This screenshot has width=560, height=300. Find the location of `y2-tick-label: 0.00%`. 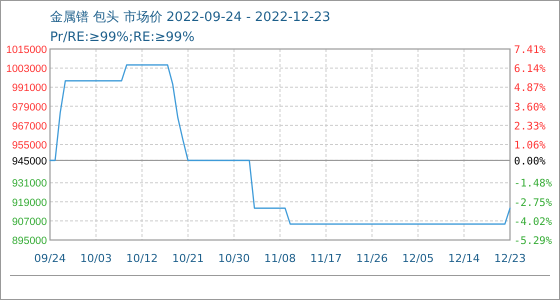

y2-tick-label: 0.00% is located at coordinates (530, 161).